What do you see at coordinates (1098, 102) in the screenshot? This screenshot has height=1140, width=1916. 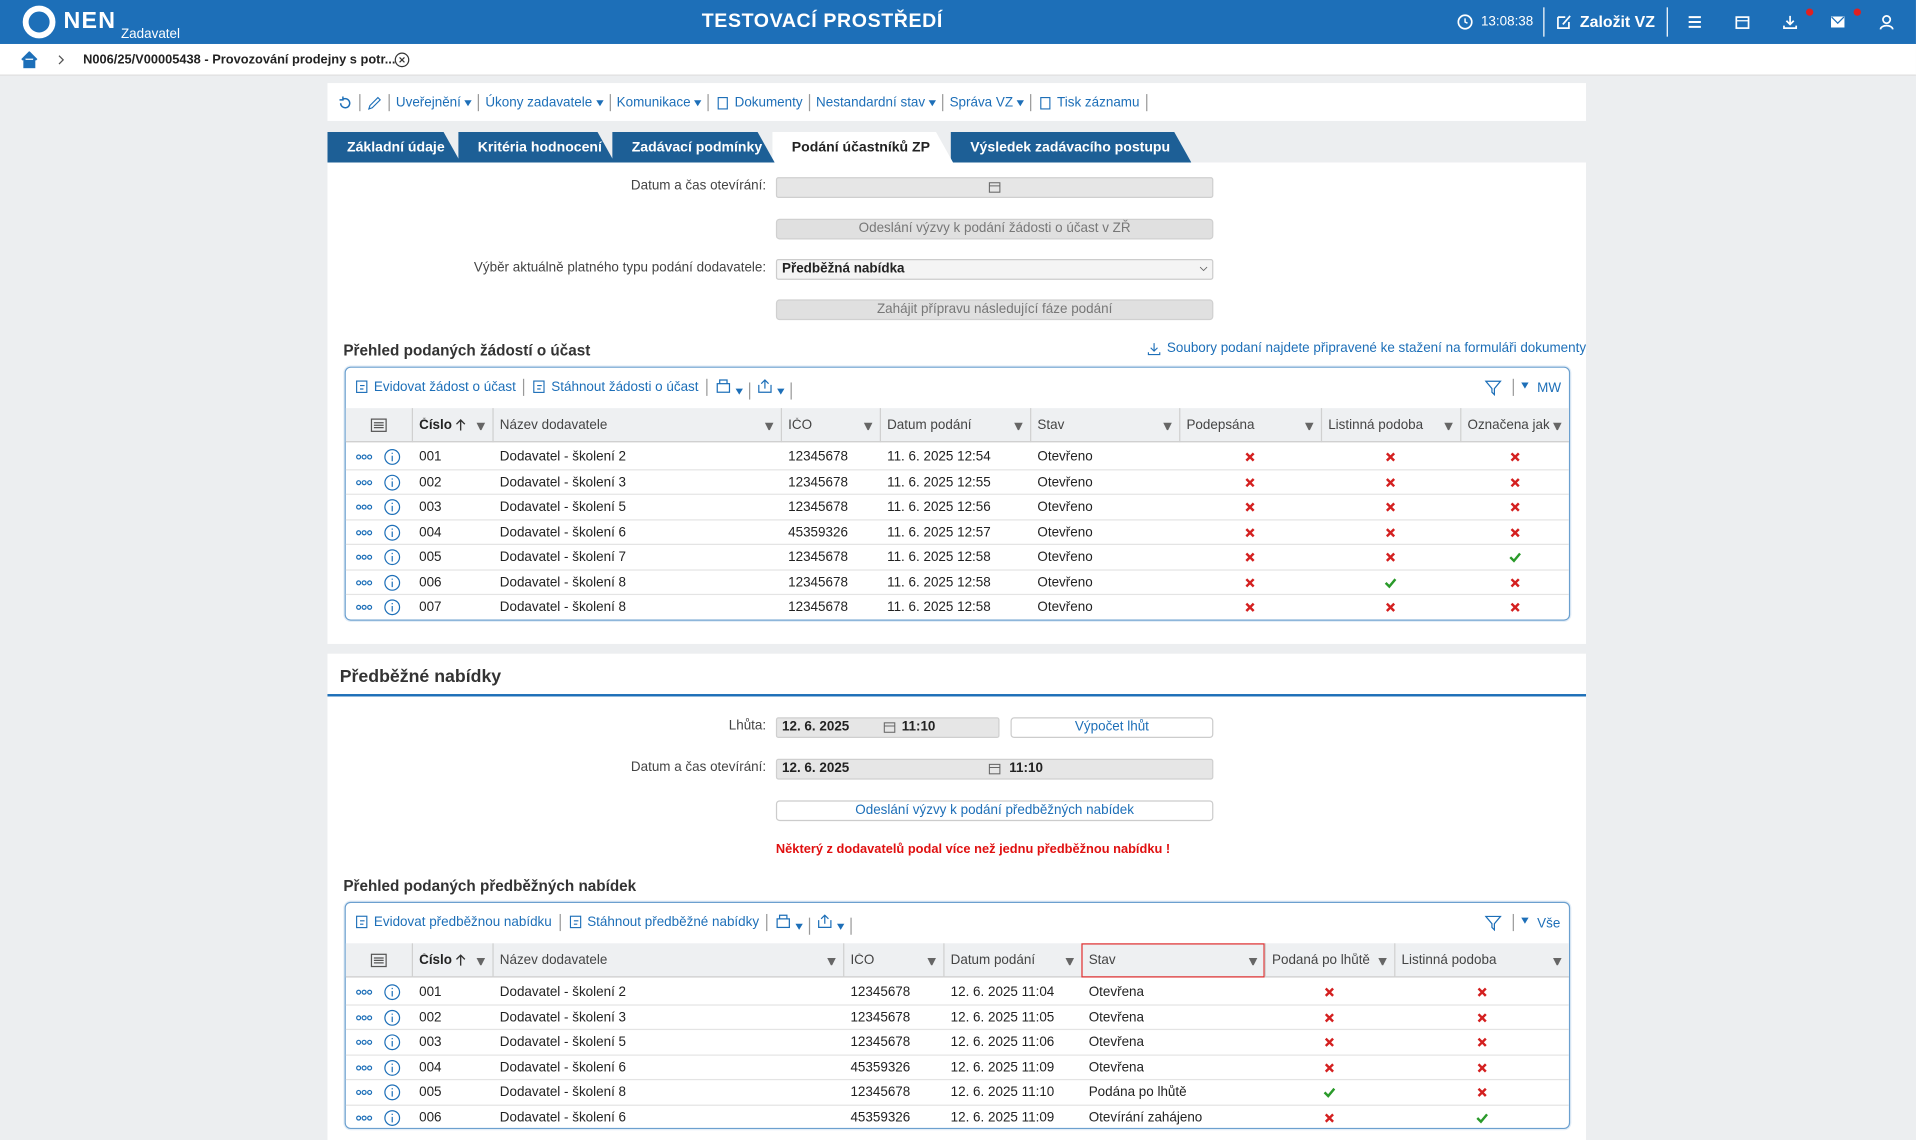 I see `toolbar-item: Tisk záznamu` at bounding box center [1098, 102].